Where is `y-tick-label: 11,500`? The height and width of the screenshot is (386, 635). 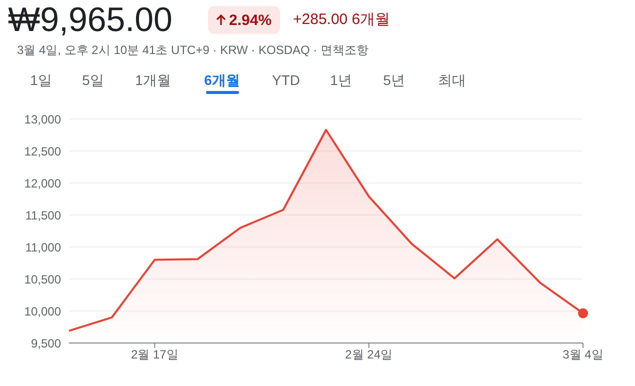
y-tick-label: 11,500 is located at coordinates (43, 215).